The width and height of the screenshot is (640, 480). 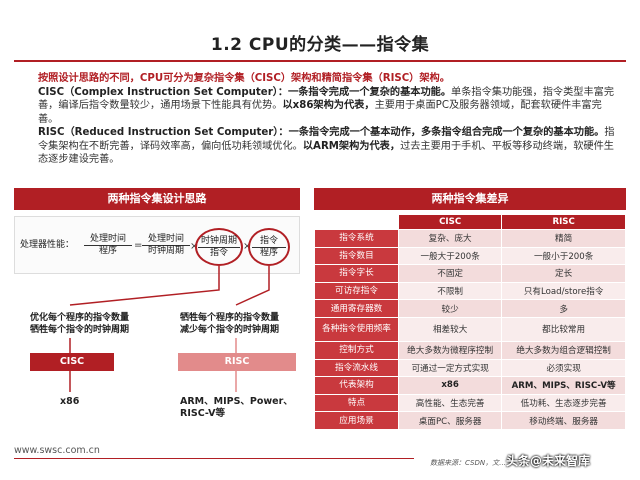 I want to click on fraction-2-numerator: 处理时间, so click(x=166, y=240).